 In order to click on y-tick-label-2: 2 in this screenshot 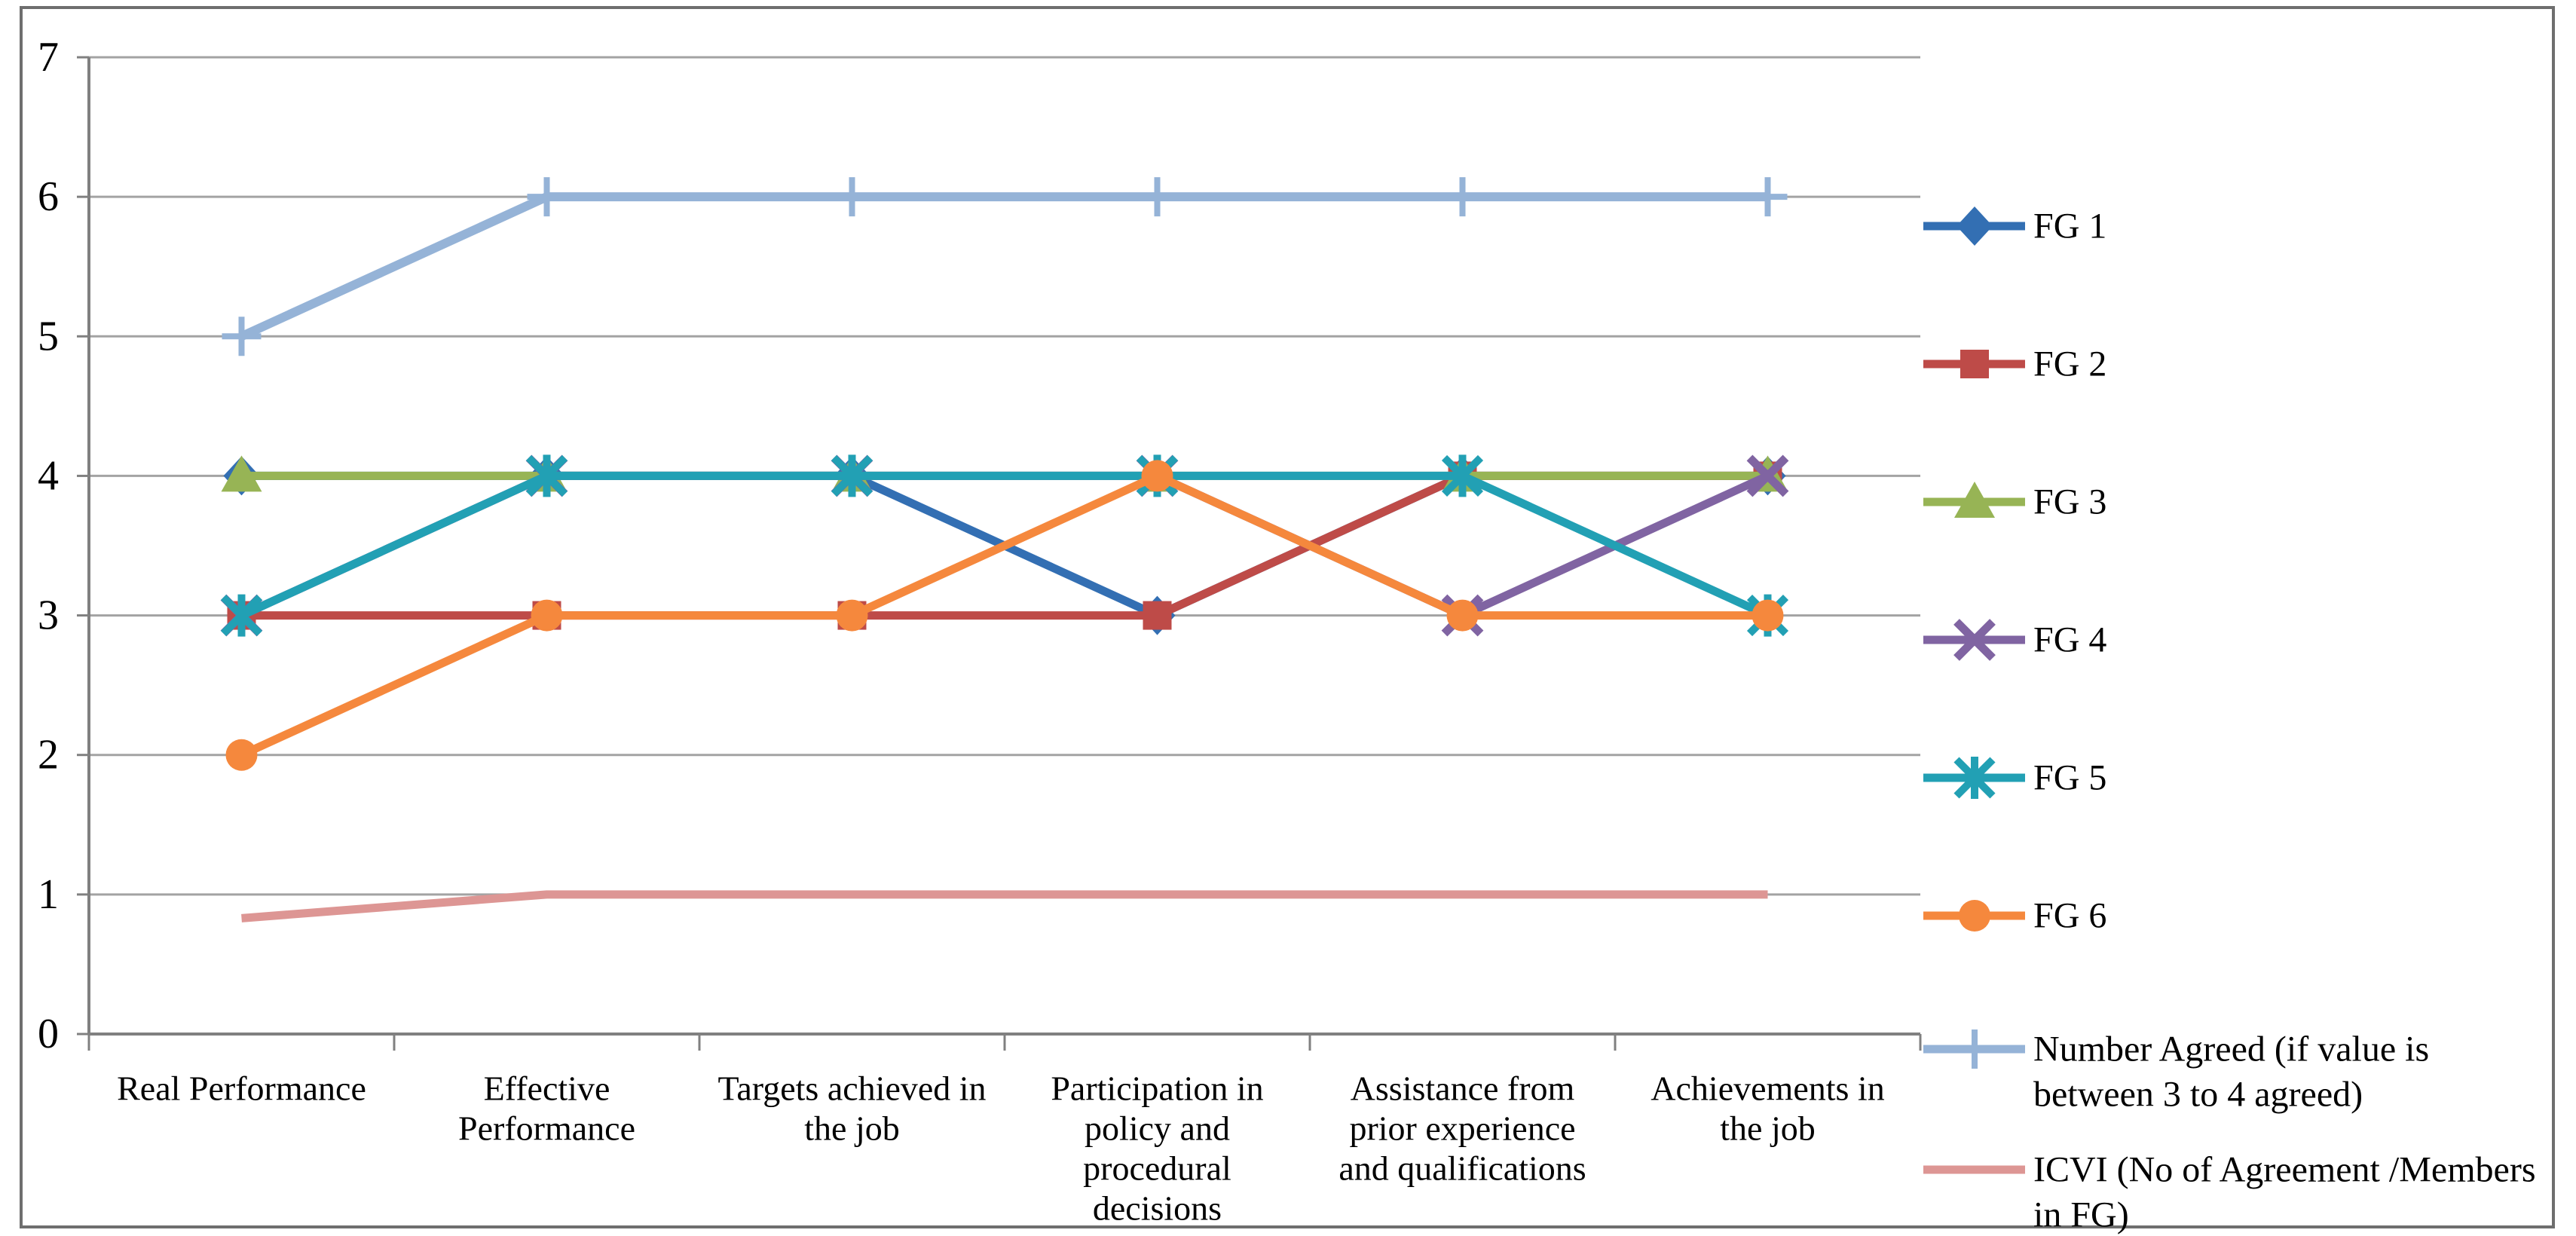, I will do `click(48, 755)`.